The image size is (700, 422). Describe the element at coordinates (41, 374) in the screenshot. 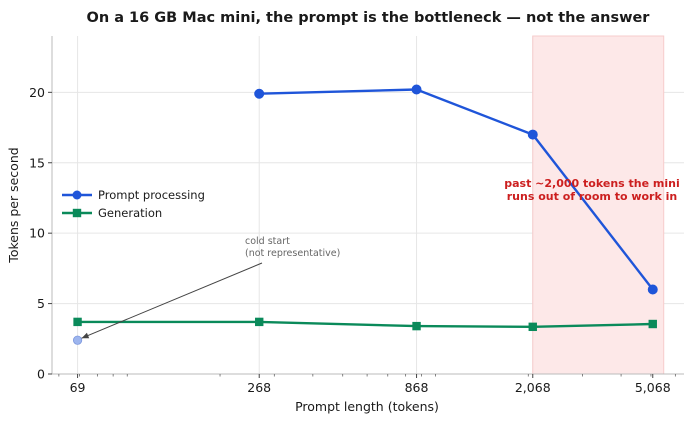

I see `y-tick-label: 0` at that location.